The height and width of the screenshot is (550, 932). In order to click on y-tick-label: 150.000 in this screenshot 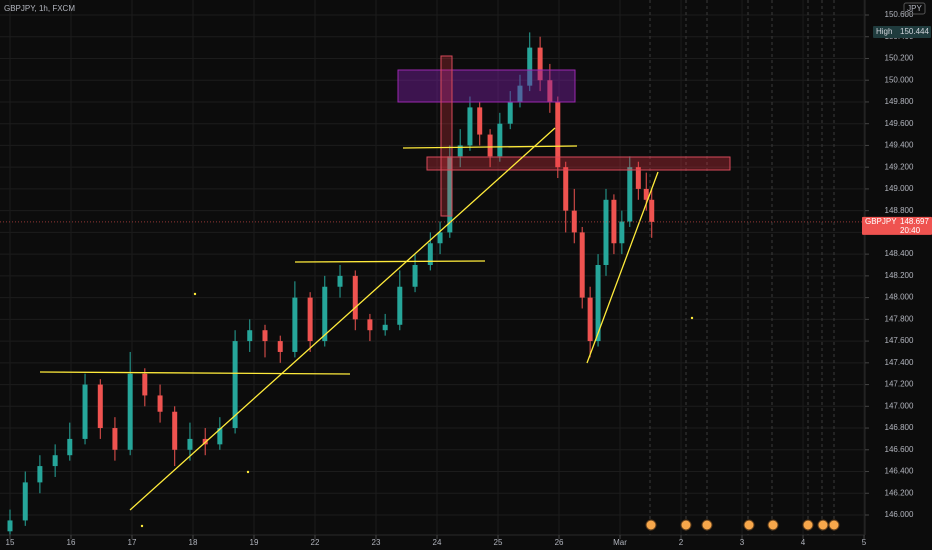, I will do `click(899, 79)`.